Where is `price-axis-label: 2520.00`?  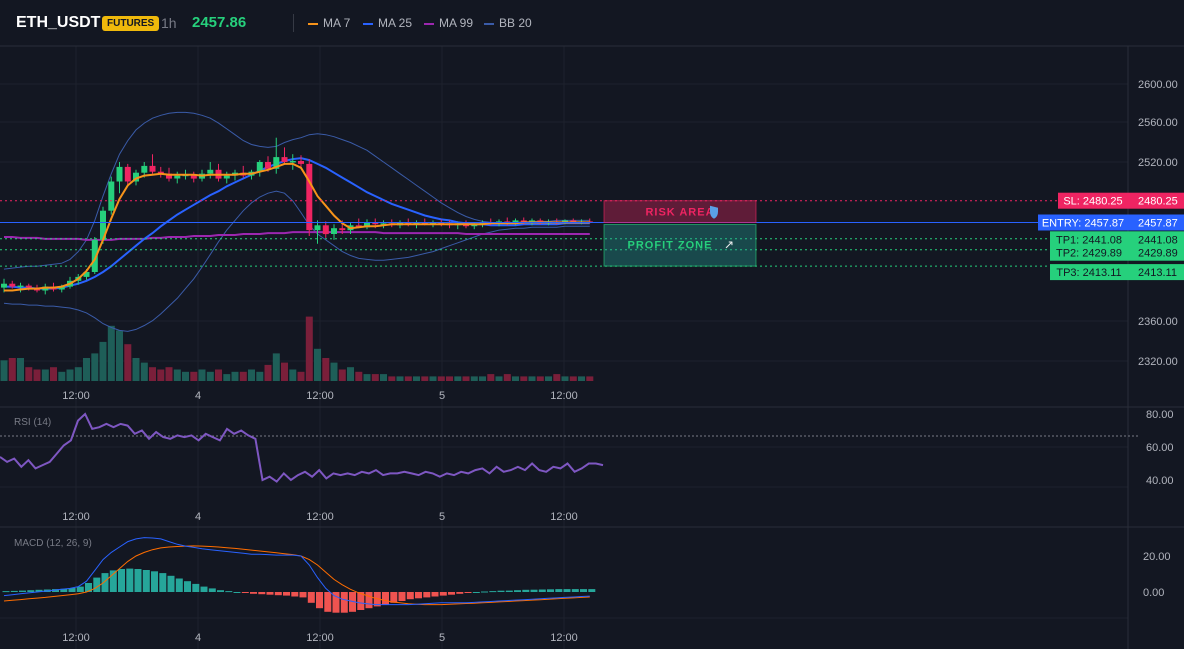
price-axis-label: 2520.00 is located at coordinates (1158, 163).